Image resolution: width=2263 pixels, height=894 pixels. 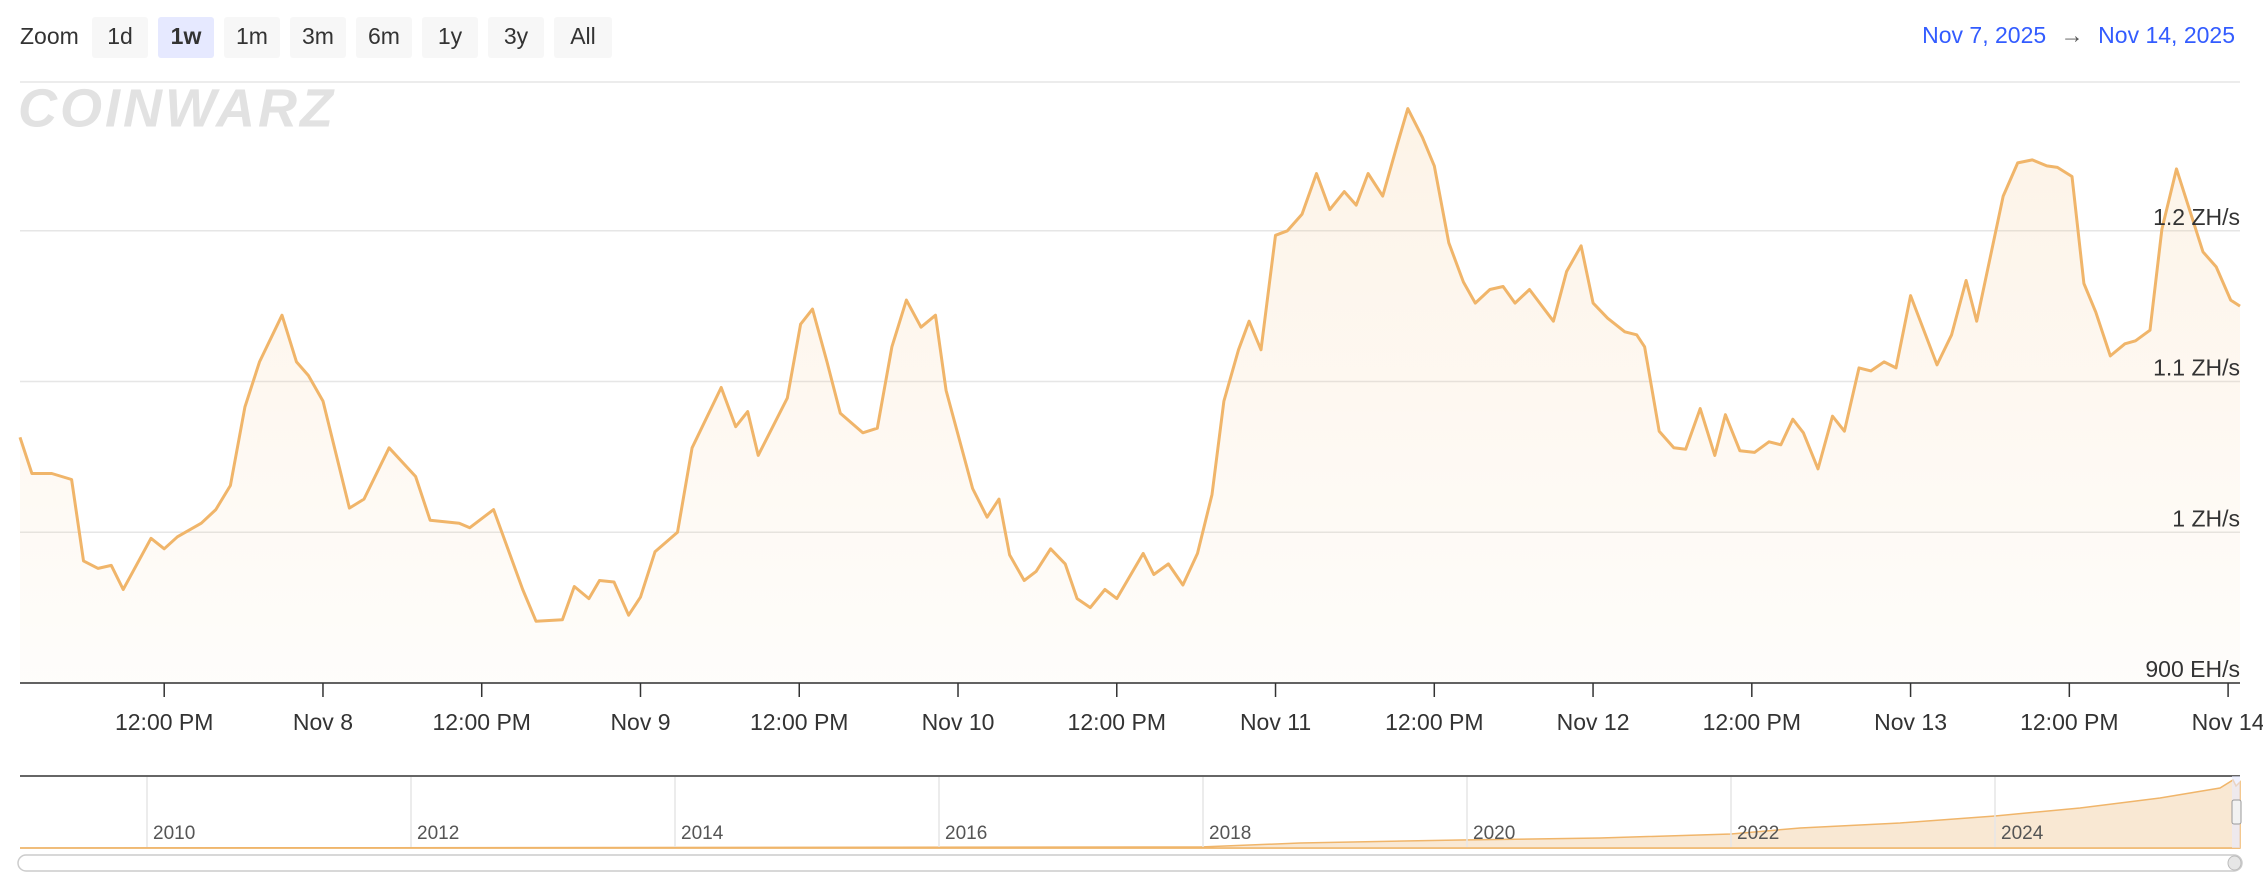 What do you see at coordinates (1758, 833) in the screenshot?
I see `navigator-year: 2022` at bounding box center [1758, 833].